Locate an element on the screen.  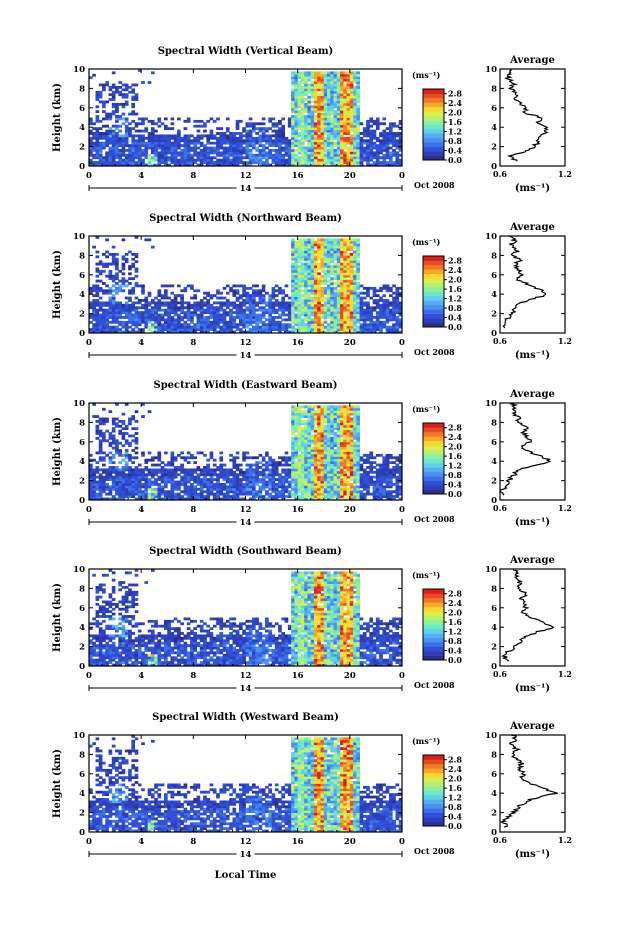
x-tick-label: 16 is located at coordinates (298, 343).